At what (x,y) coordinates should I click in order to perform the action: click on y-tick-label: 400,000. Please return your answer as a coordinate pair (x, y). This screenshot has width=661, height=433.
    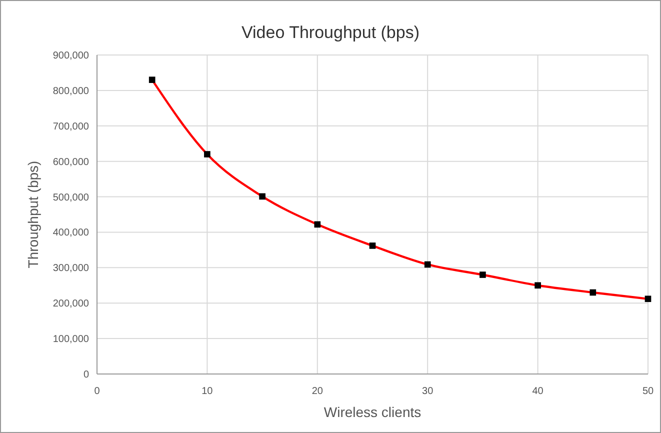
    Looking at the image, I should click on (71, 233).